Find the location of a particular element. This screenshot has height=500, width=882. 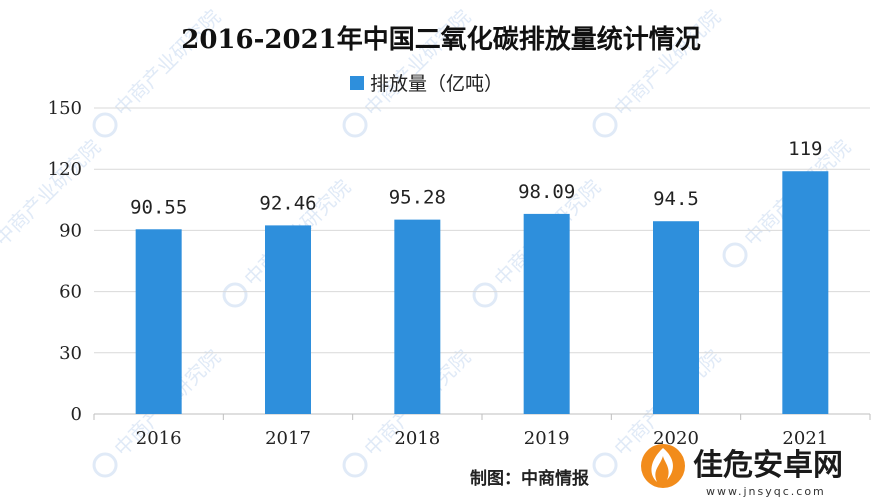

legend-label: 排放量（亿吨） is located at coordinates (436, 84).